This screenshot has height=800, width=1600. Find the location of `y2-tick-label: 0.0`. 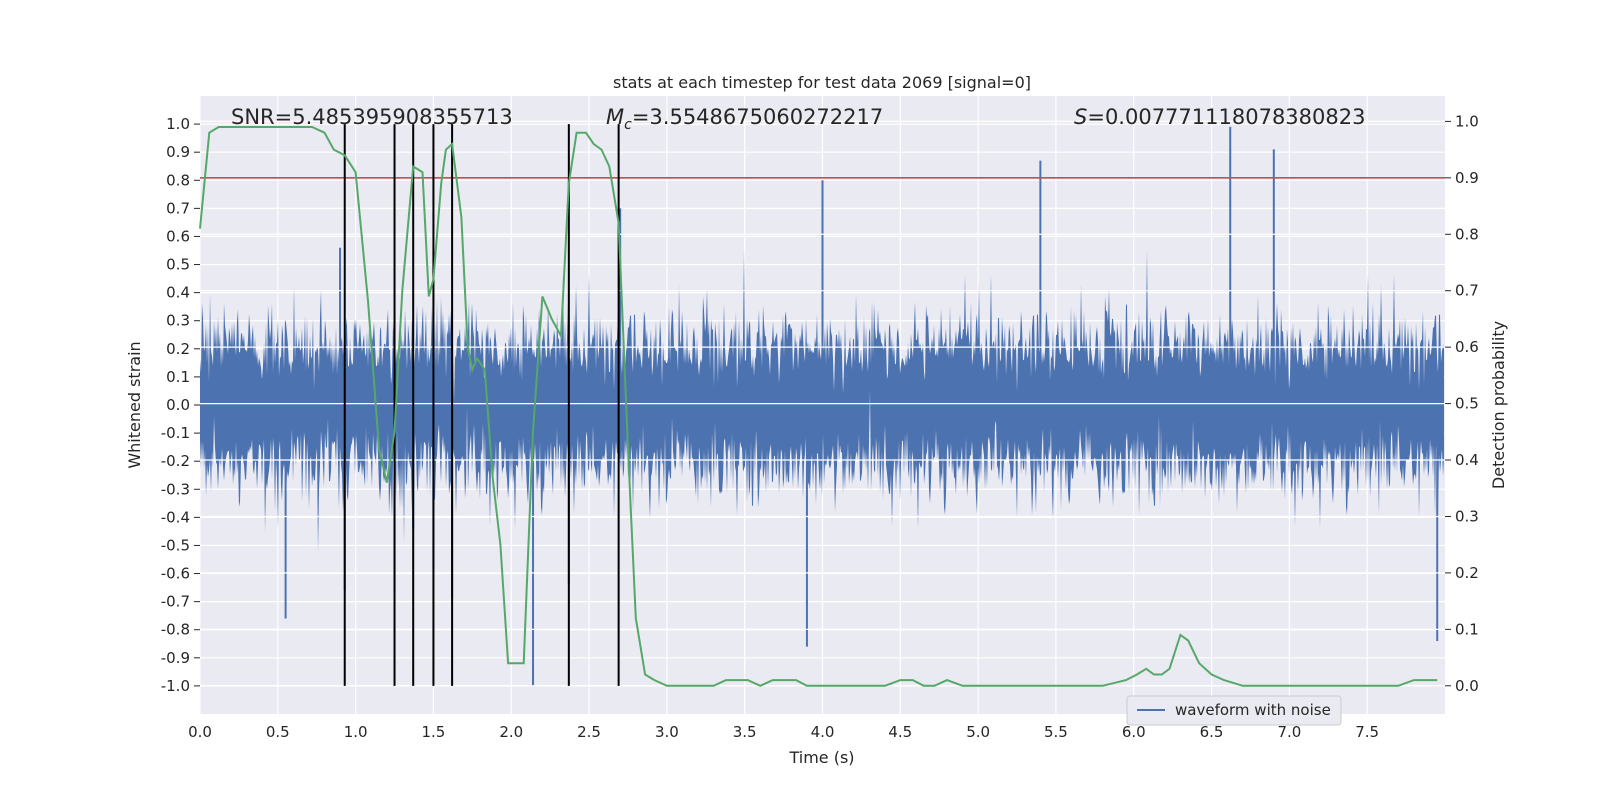

y2-tick-label: 0.0 is located at coordinates (1467, 686).